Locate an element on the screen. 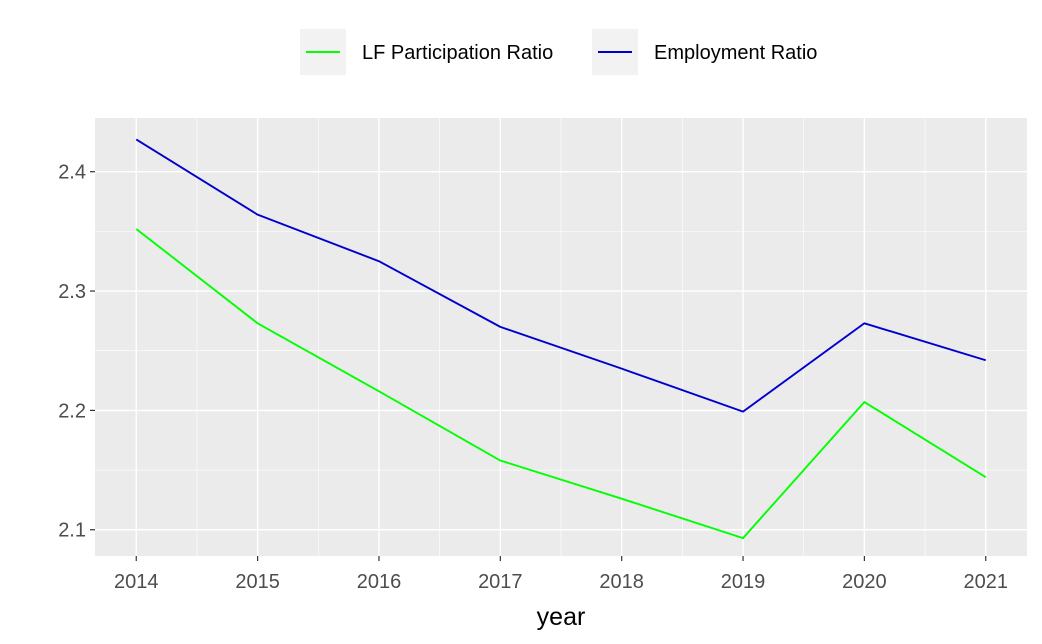 The image size is (1042, 644). x-tick-label: 2015 is located at coordinates (257, 582).